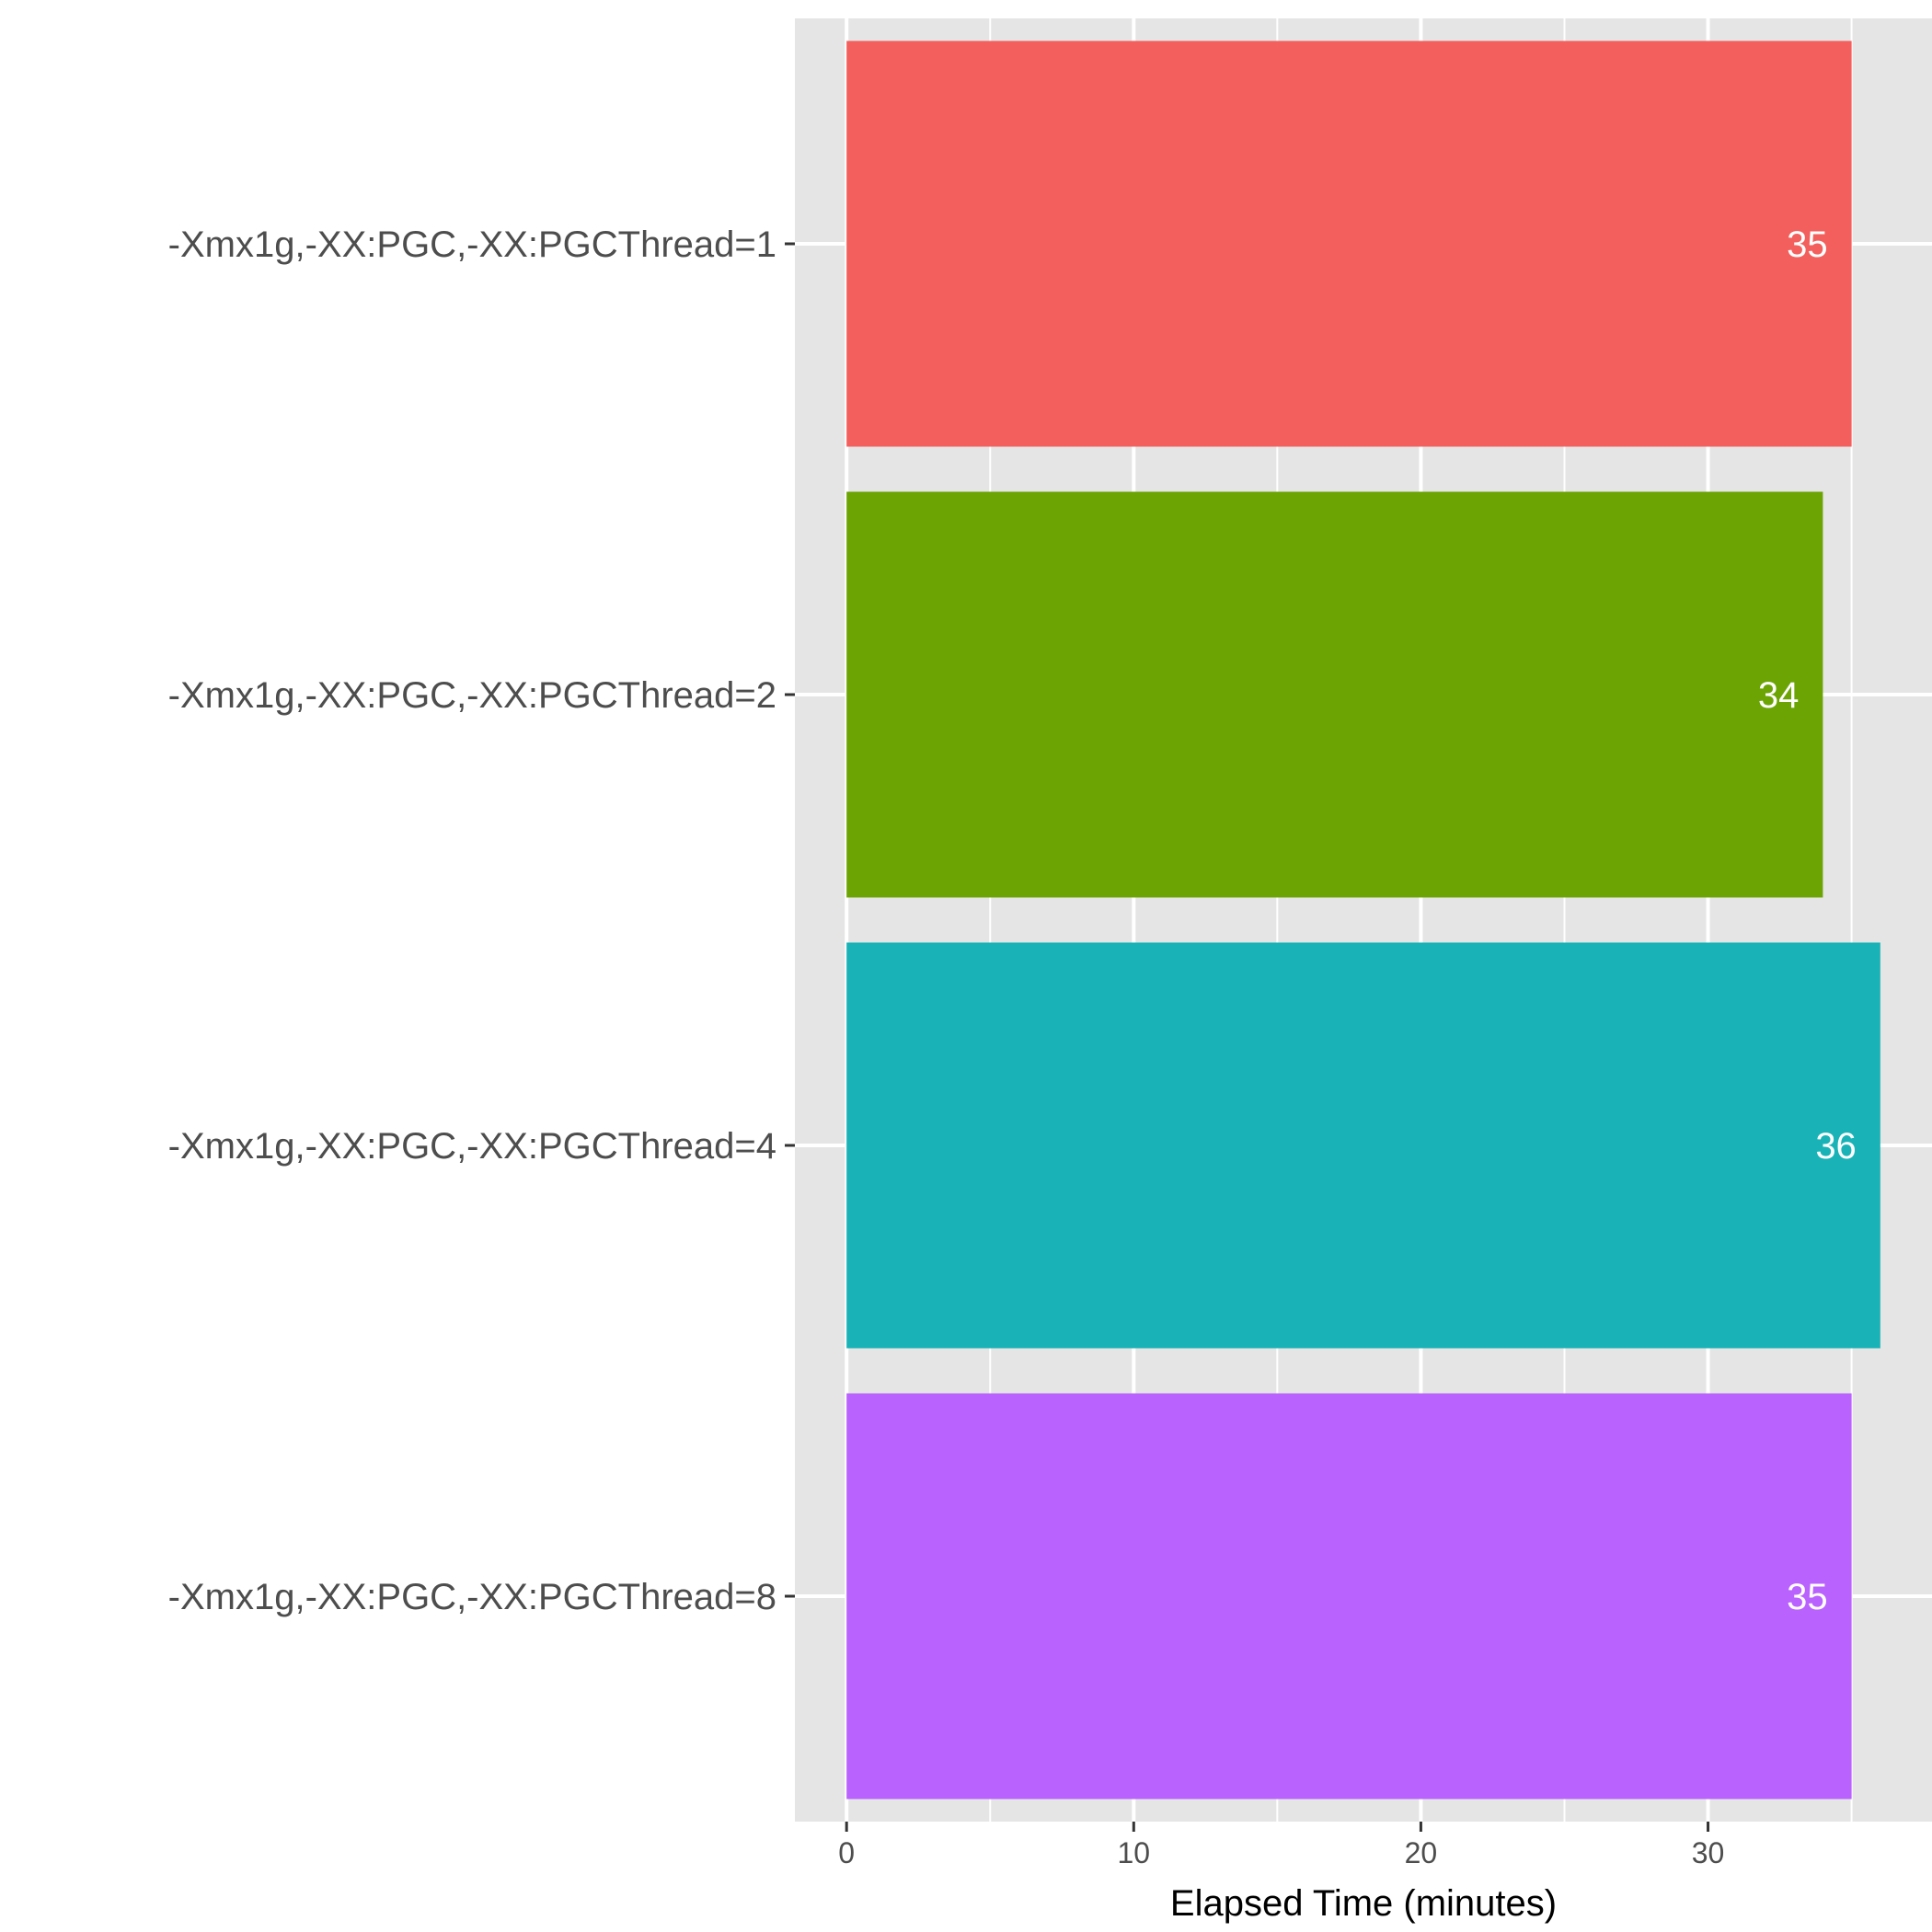 The height and width of the screenshot is (1932, 1932). What do you see at coordinates (1134, 1852) in the screenshot?
I see `x-tick-label: 10` at bounding box center [1134, 1852].